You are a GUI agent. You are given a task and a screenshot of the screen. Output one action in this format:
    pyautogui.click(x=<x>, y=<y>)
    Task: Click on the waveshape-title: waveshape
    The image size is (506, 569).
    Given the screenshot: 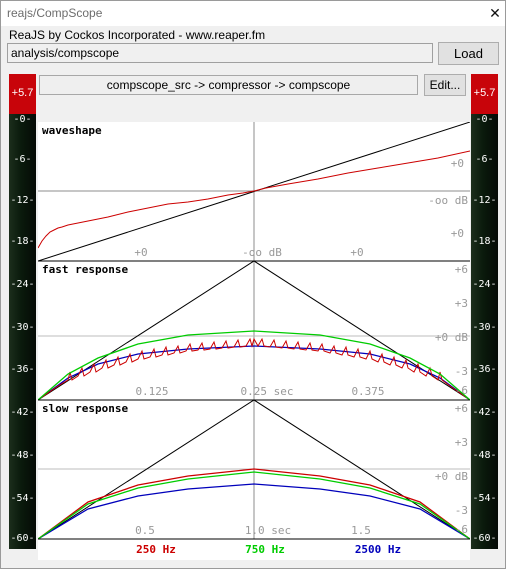 What is the action you would take?
    pyautogui.click(x=72, y=130)
    